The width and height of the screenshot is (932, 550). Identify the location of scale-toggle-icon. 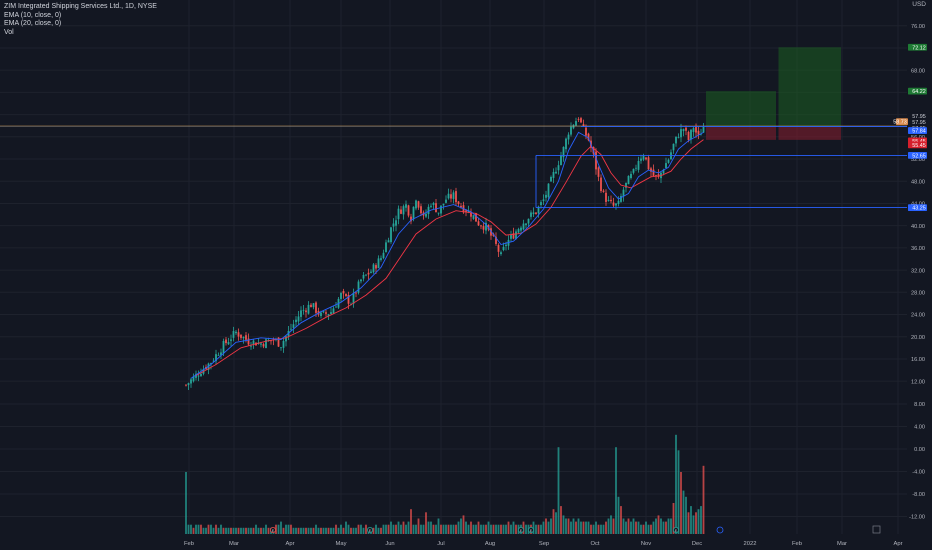
(876, 529).